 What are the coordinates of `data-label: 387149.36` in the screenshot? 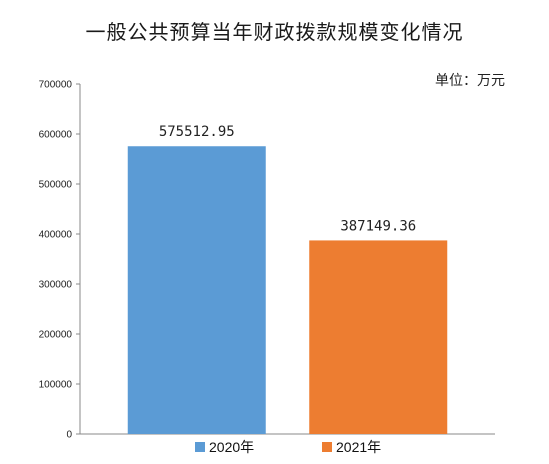 It's located at (378, 226).